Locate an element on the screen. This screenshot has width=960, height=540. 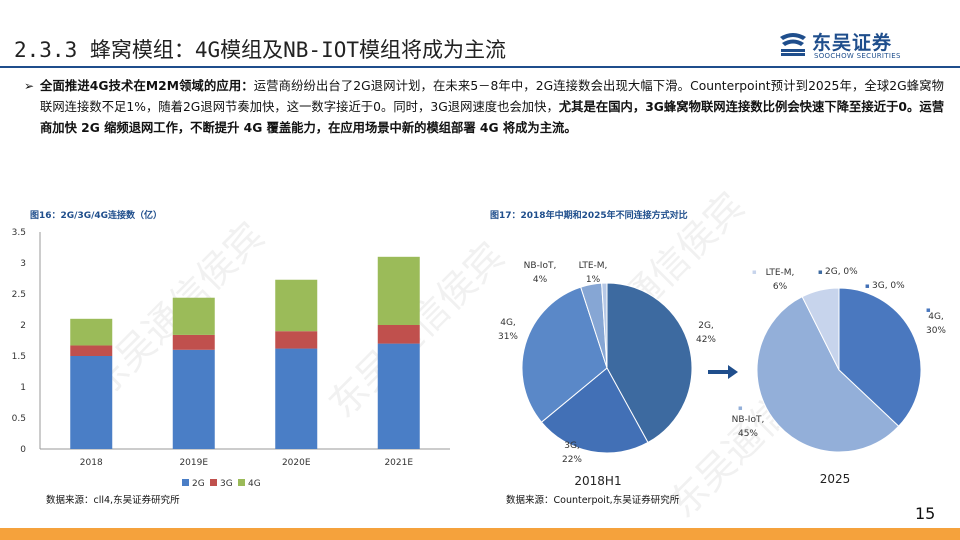
pie-2025-label: 4G, is located at coordinates (936, 317).